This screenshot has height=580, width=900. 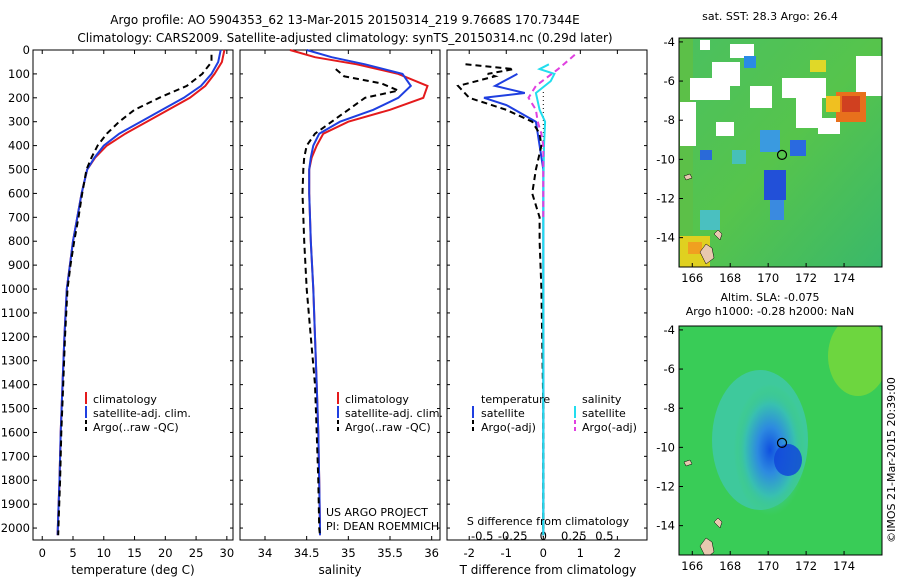 I want to click on legend-label-s-satellite: satellite, so click(x=604, y=413).